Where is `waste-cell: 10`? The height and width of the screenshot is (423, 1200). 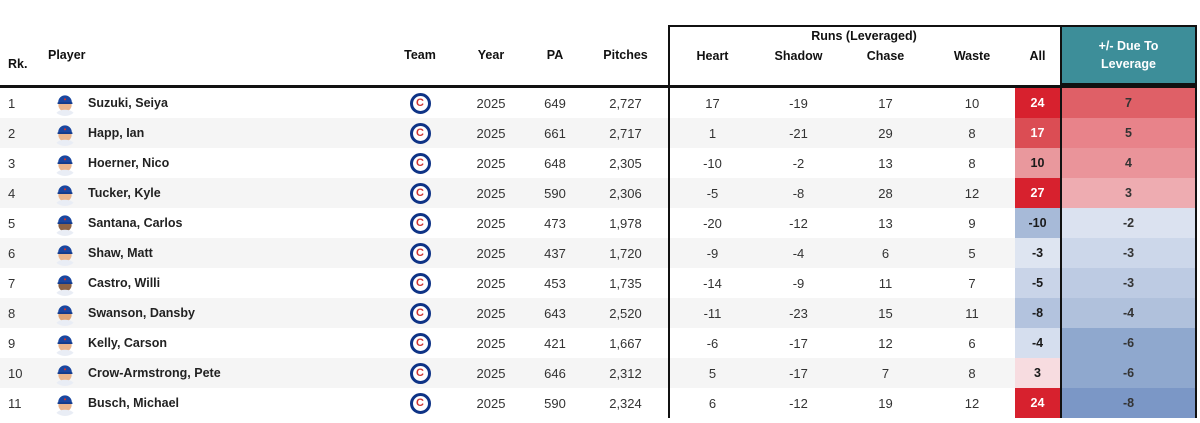
waste-cell: 10 is located at coordinates (972, 103).